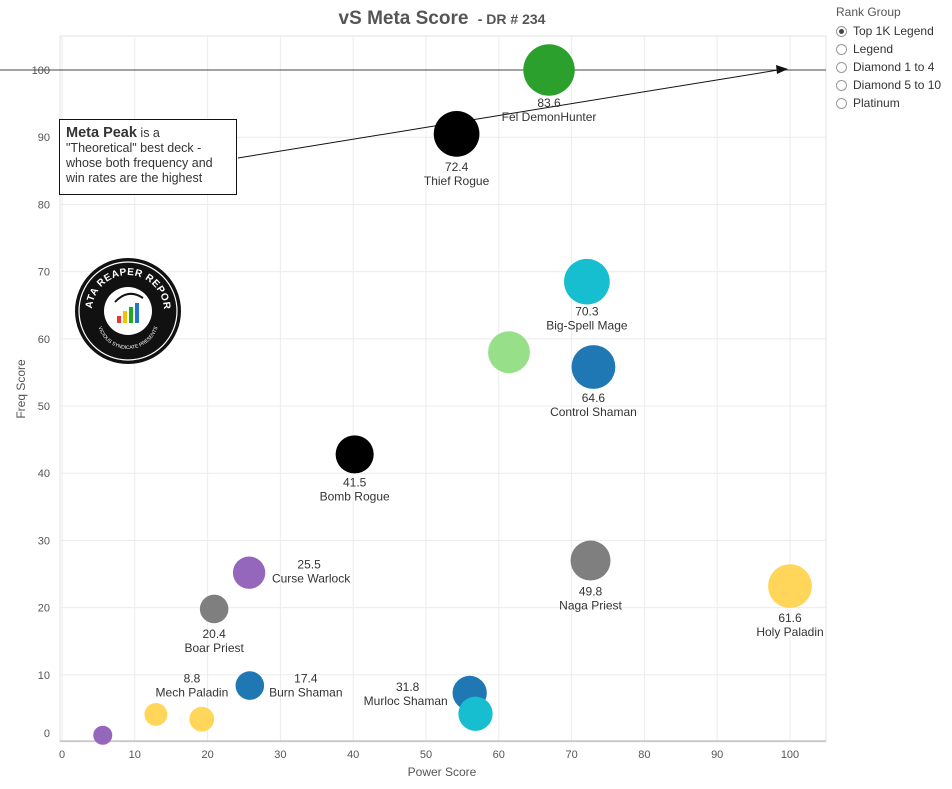  What do you see at coordinates (789, 632) in the screenshot?
I see `point-name-label: Holy Paladin` at bounding box center [789, 632].